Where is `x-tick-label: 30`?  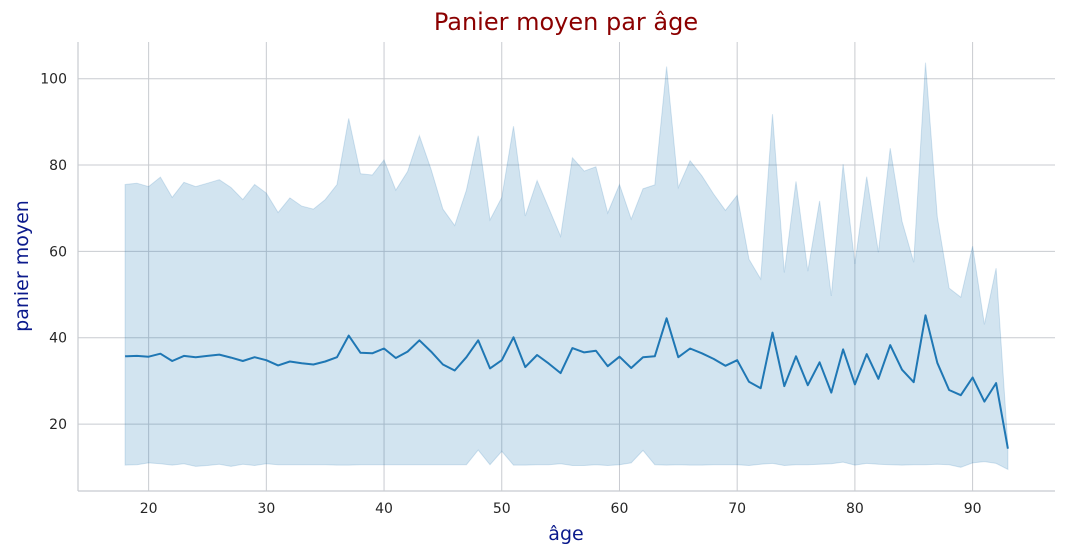 x-tick-label: 30 is located at coordinates (266, 509).